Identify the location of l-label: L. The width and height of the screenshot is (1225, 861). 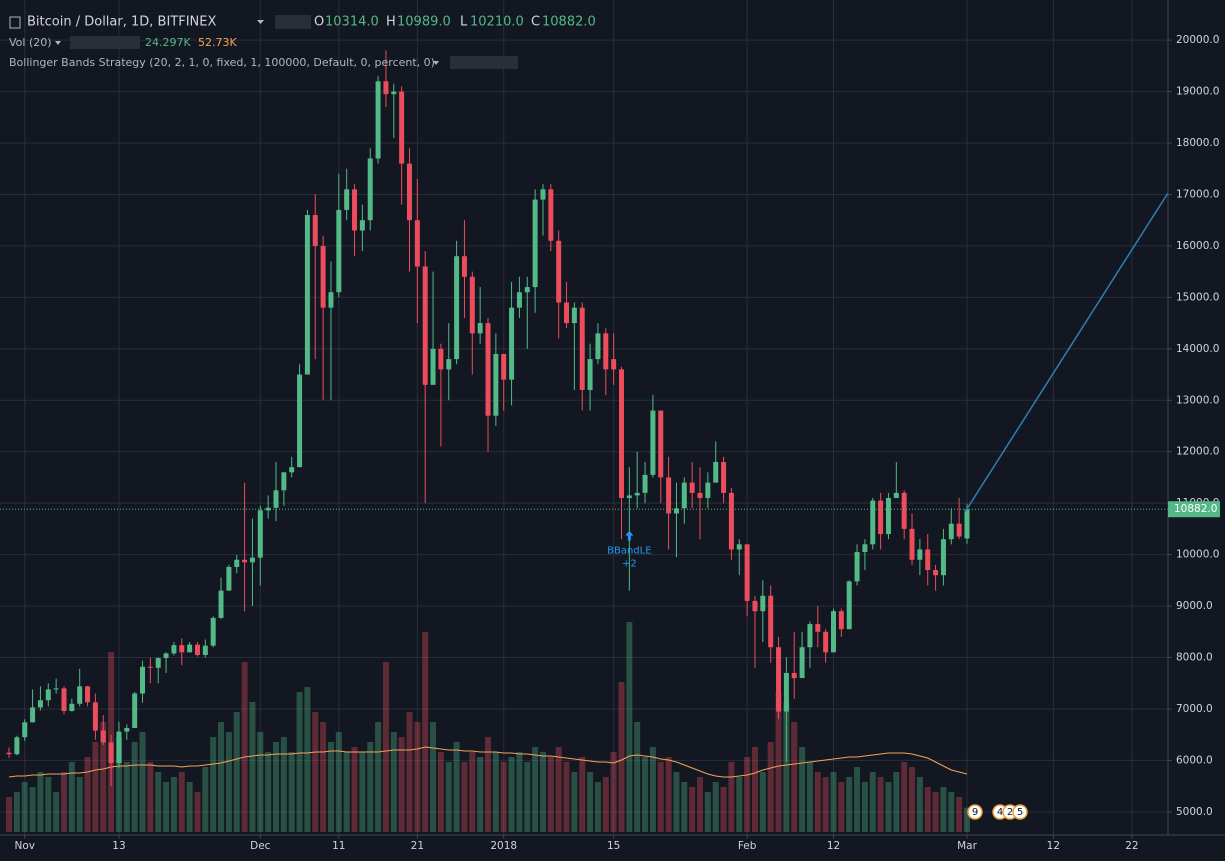
(464, 22).